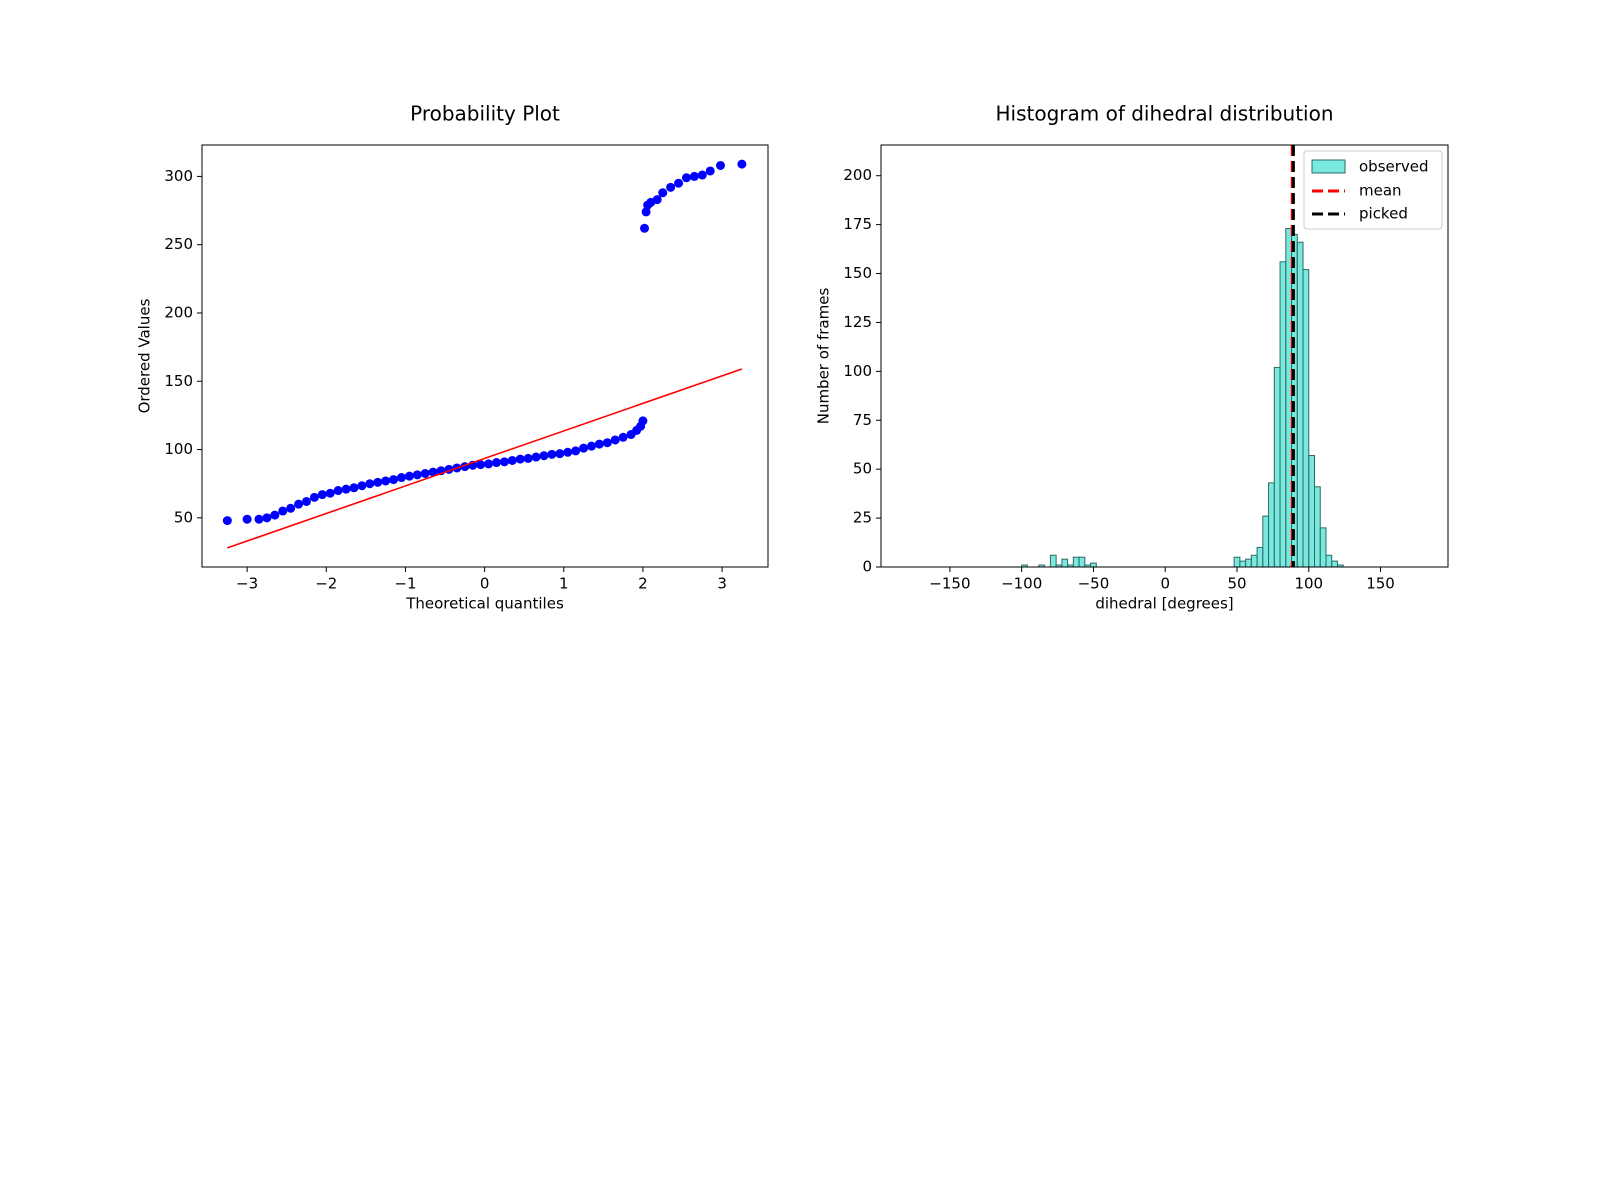 The height and width of the screenshot is (1200, 1600). I want to click on chart-title: Histogram of dihedral distribution, so click(1164, 114).